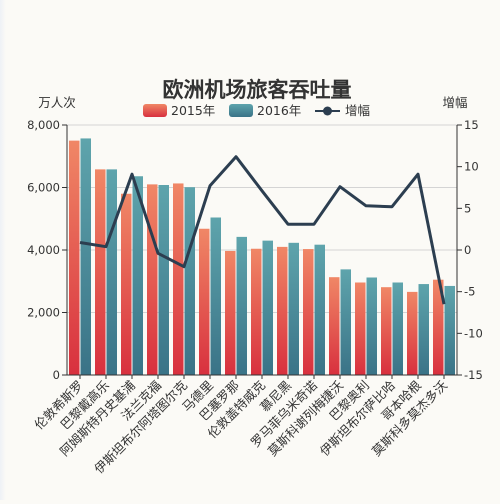 Image resolution: width=500 pixels, height=504 pixels. What do you see at coordinates (43, 188) in the screenshot?
I see `left-axis-tick-label: 6,000` at bounding box center [43, 188].